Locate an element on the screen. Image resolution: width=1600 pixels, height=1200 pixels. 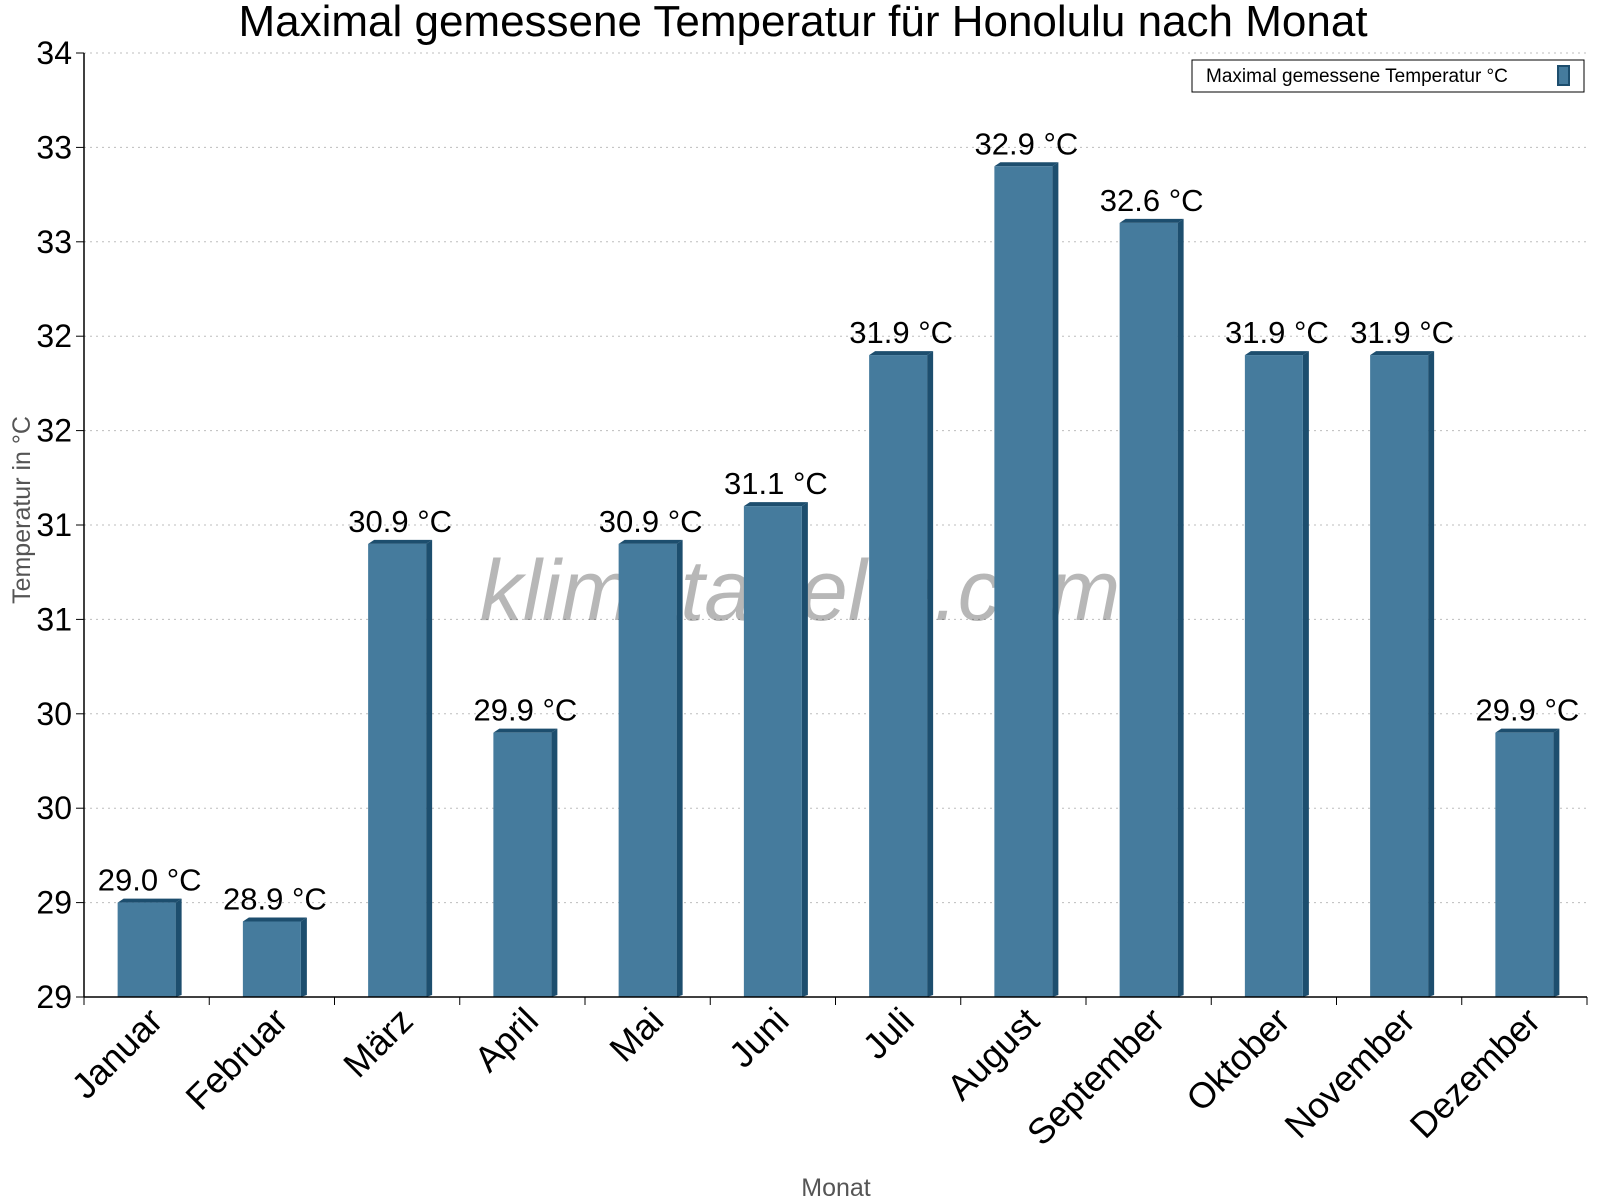
x-tick-label: Juli is located at coordinates (888, 1033).